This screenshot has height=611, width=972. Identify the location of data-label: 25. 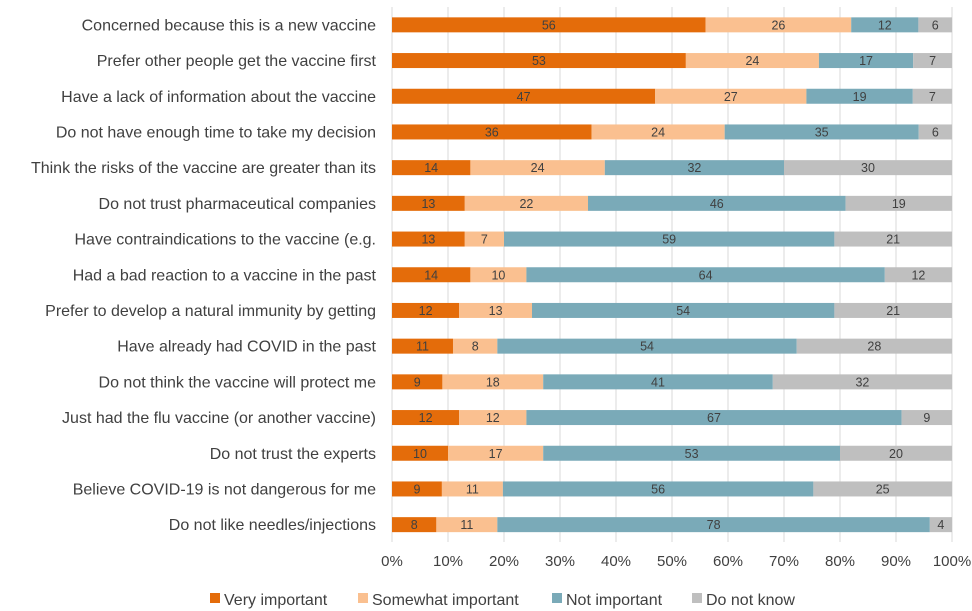
(883, 489).